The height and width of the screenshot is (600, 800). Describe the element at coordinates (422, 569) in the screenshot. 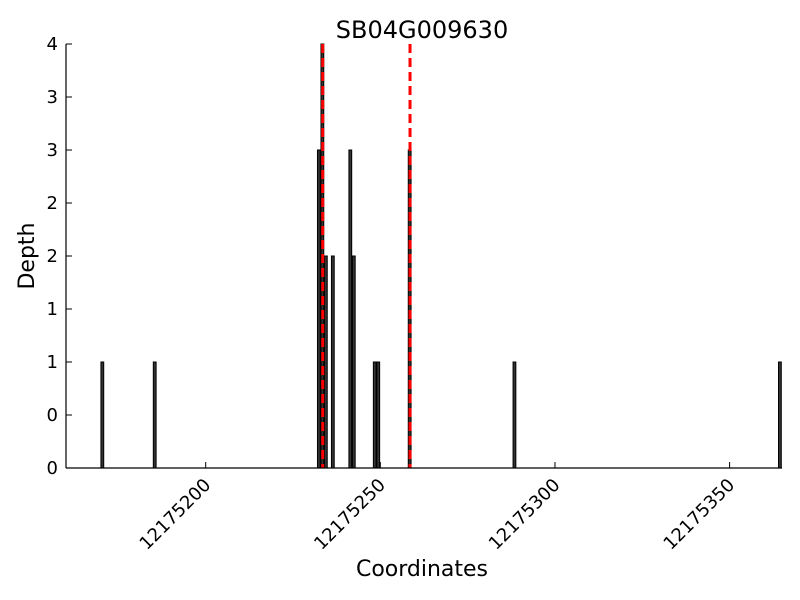

I see `x-axis-label: Coordinates` at that location.